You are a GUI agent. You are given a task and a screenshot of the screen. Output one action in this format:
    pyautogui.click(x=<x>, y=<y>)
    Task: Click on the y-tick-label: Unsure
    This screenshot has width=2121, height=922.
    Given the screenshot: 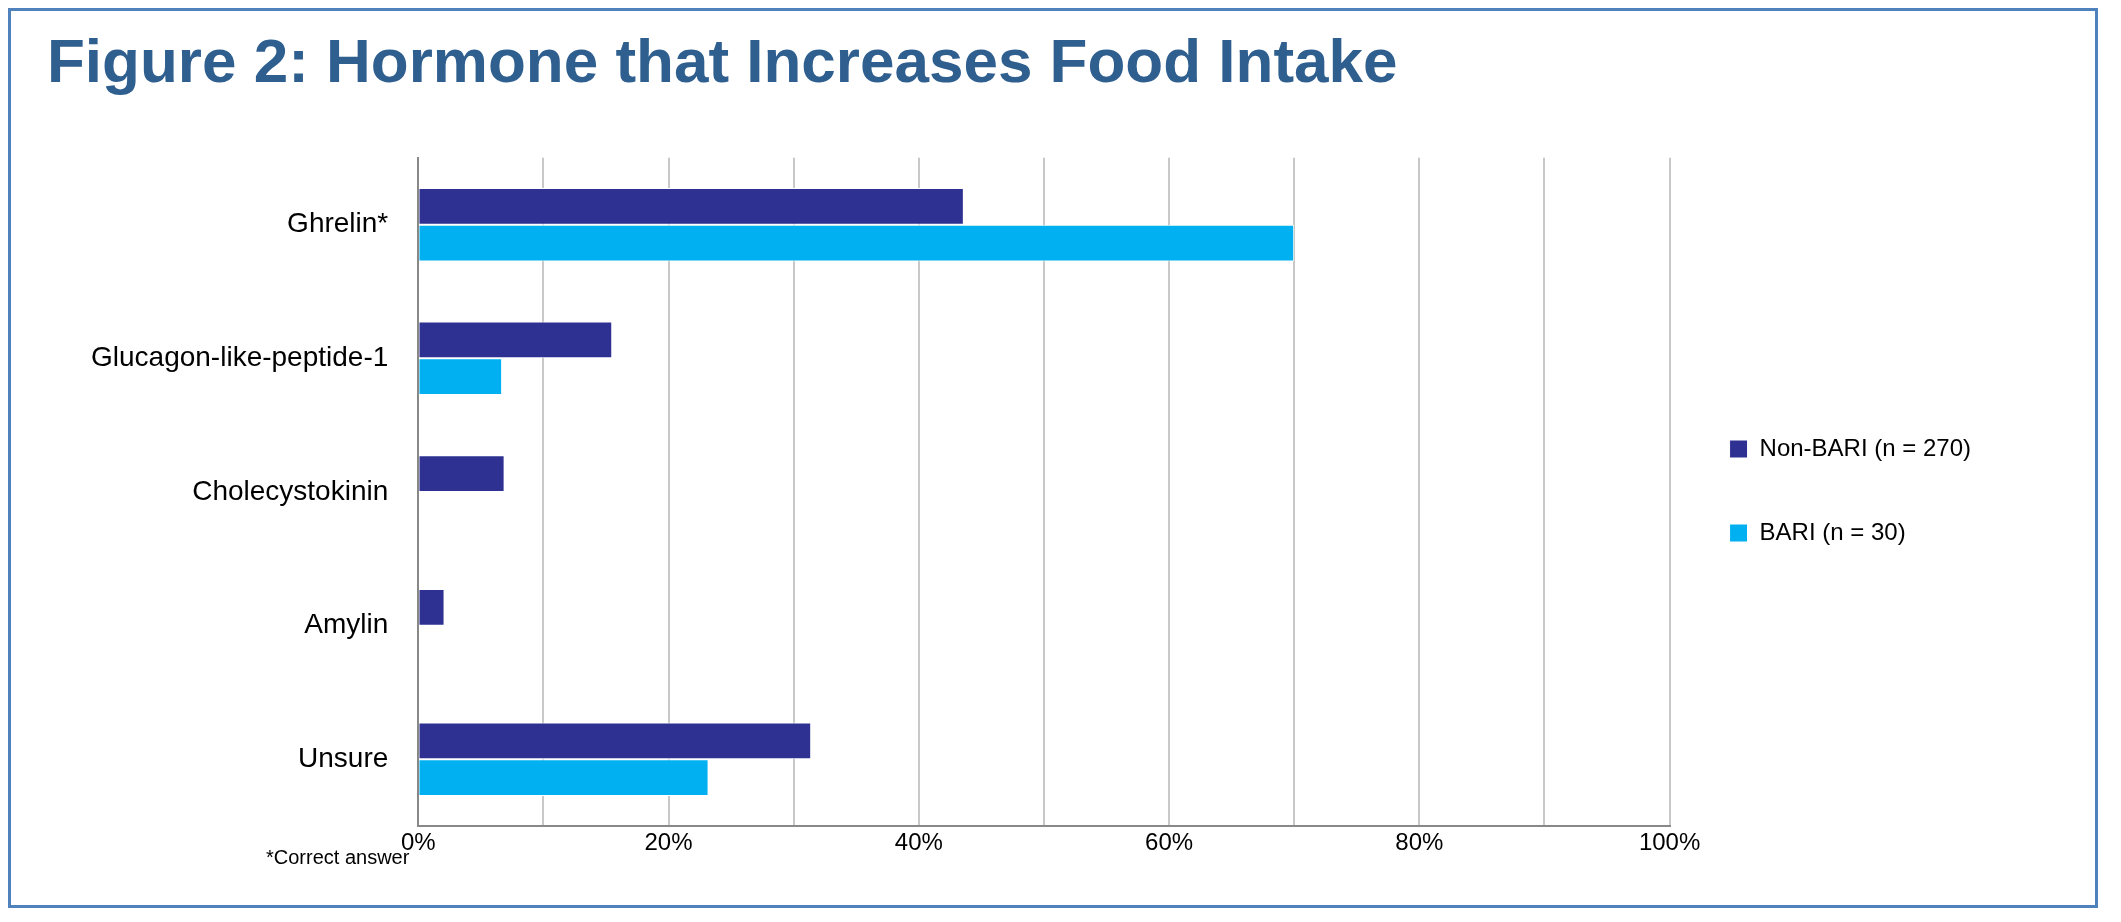 What is the action you would take?
    pyautogui.click(x=343, y=758)
    